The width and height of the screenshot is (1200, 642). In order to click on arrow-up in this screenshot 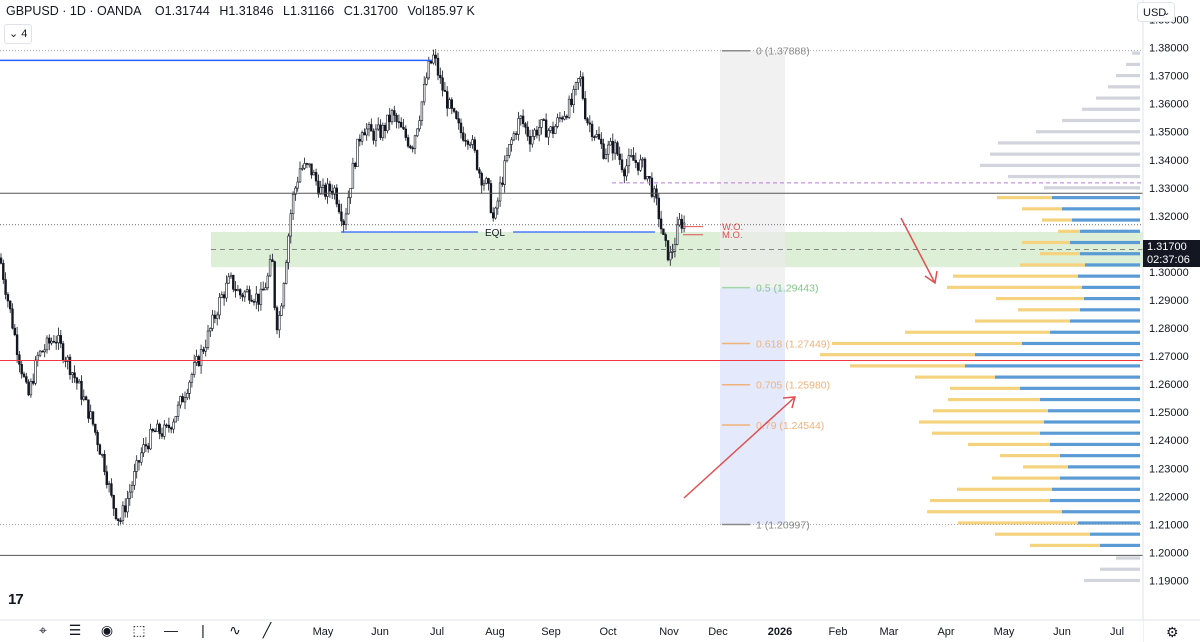, I will do `click(739, 447)`.